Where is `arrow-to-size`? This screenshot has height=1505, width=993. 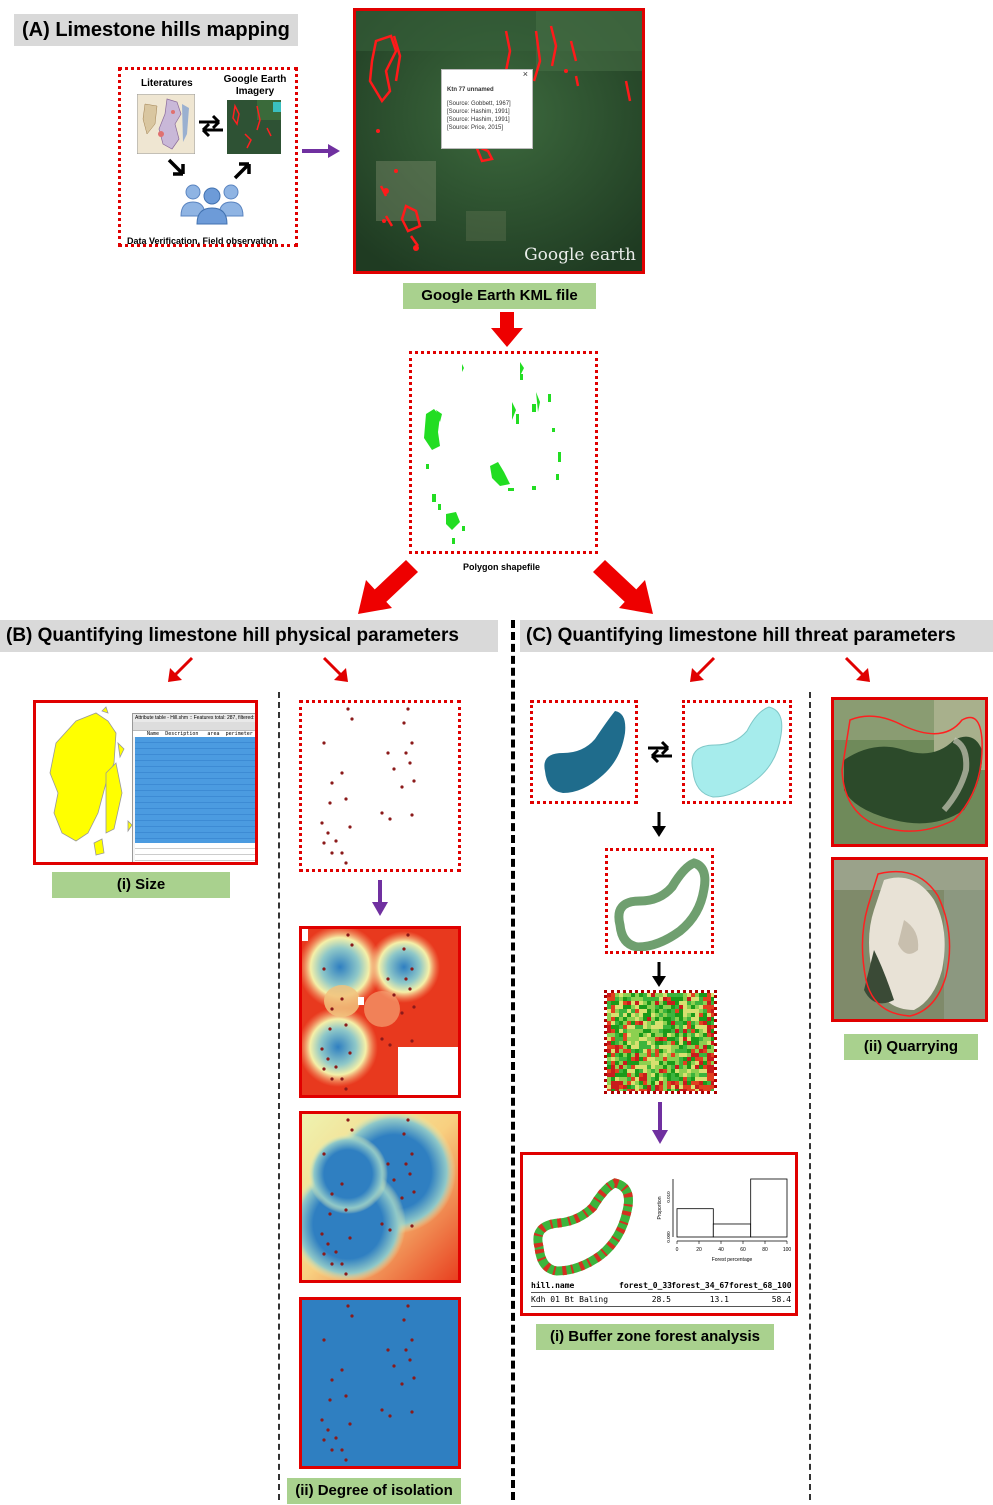
arrow-to-size is located at coordinates (181, 670).